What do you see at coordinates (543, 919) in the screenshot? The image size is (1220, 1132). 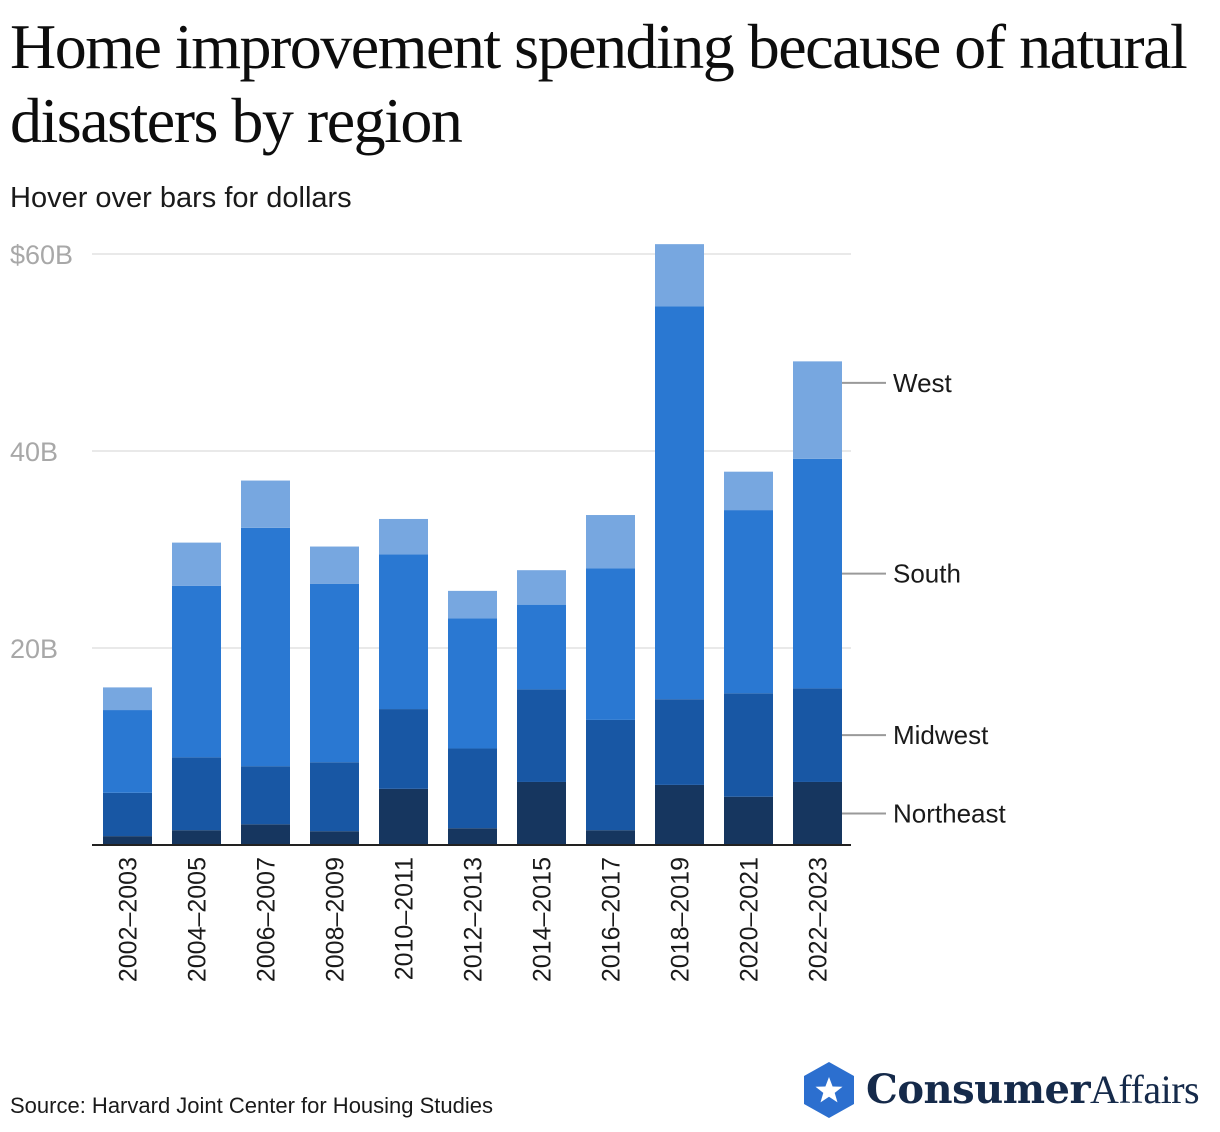 I see `x-tick-label: 2014–2015` at bounding box center [543, 919].